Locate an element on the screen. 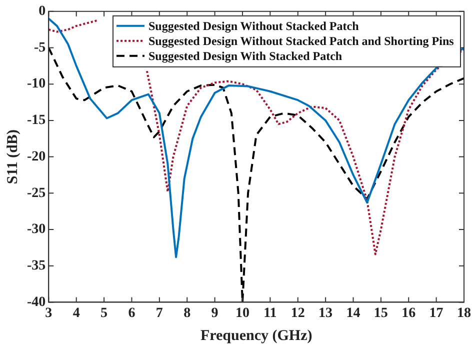 Image resolution: width=474 pixels, height=347 pixels. legend-label: Suggested Design Without Stacked Patch and Shorting Pins is located at coordinates (301, 41).